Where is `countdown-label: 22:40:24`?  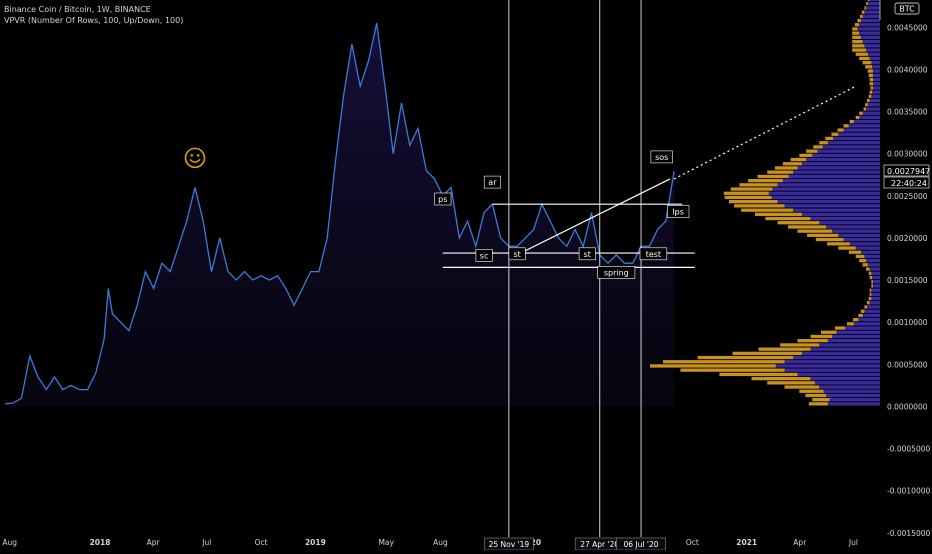
countdown-label: 22:40:24 is located at coordinates (909, 183).